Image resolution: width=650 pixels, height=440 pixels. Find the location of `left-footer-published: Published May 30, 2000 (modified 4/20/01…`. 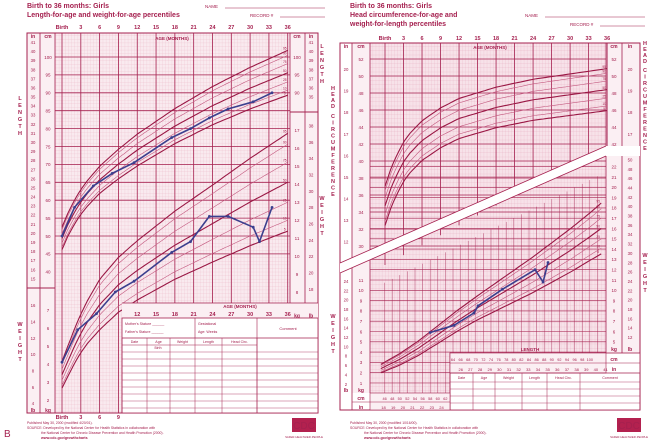

left-footer-published: Published May 30, 2000 (modified 4/20/01… is located at coordinates (60, 423).